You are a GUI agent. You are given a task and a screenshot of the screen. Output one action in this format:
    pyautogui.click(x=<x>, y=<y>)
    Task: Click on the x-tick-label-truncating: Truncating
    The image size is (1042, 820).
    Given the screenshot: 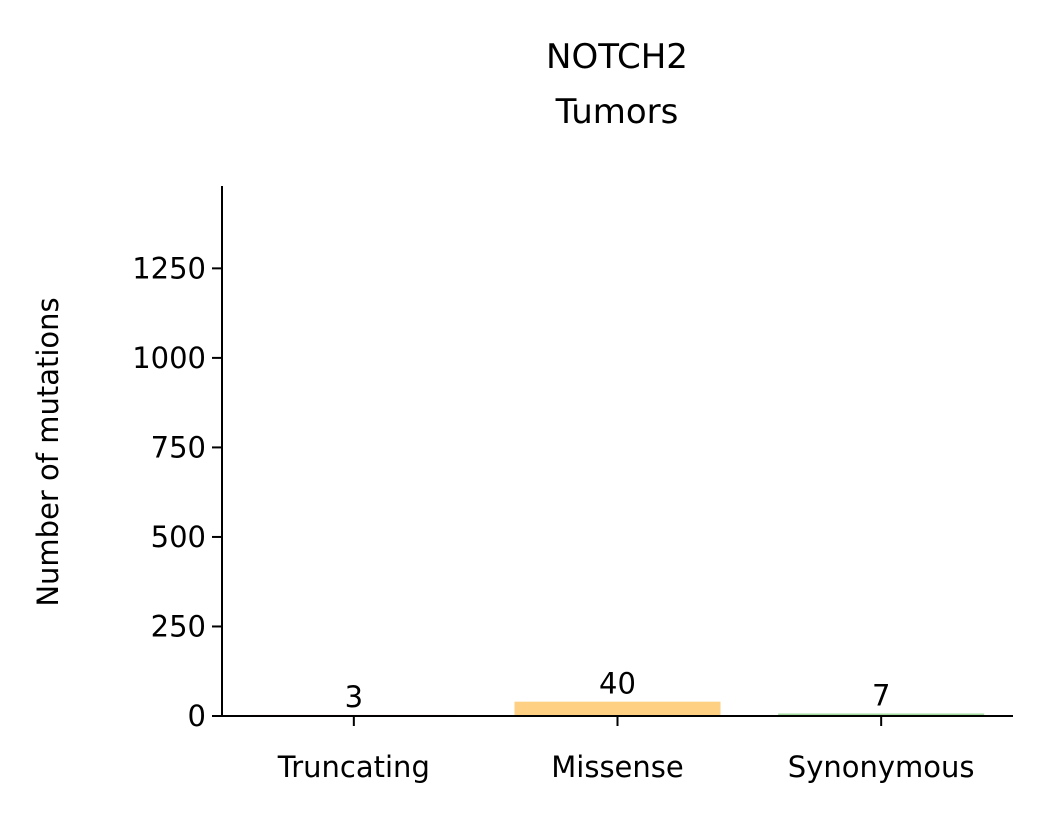 What is the action you would take?
    pyautogui.click(x=353, y=767)
    